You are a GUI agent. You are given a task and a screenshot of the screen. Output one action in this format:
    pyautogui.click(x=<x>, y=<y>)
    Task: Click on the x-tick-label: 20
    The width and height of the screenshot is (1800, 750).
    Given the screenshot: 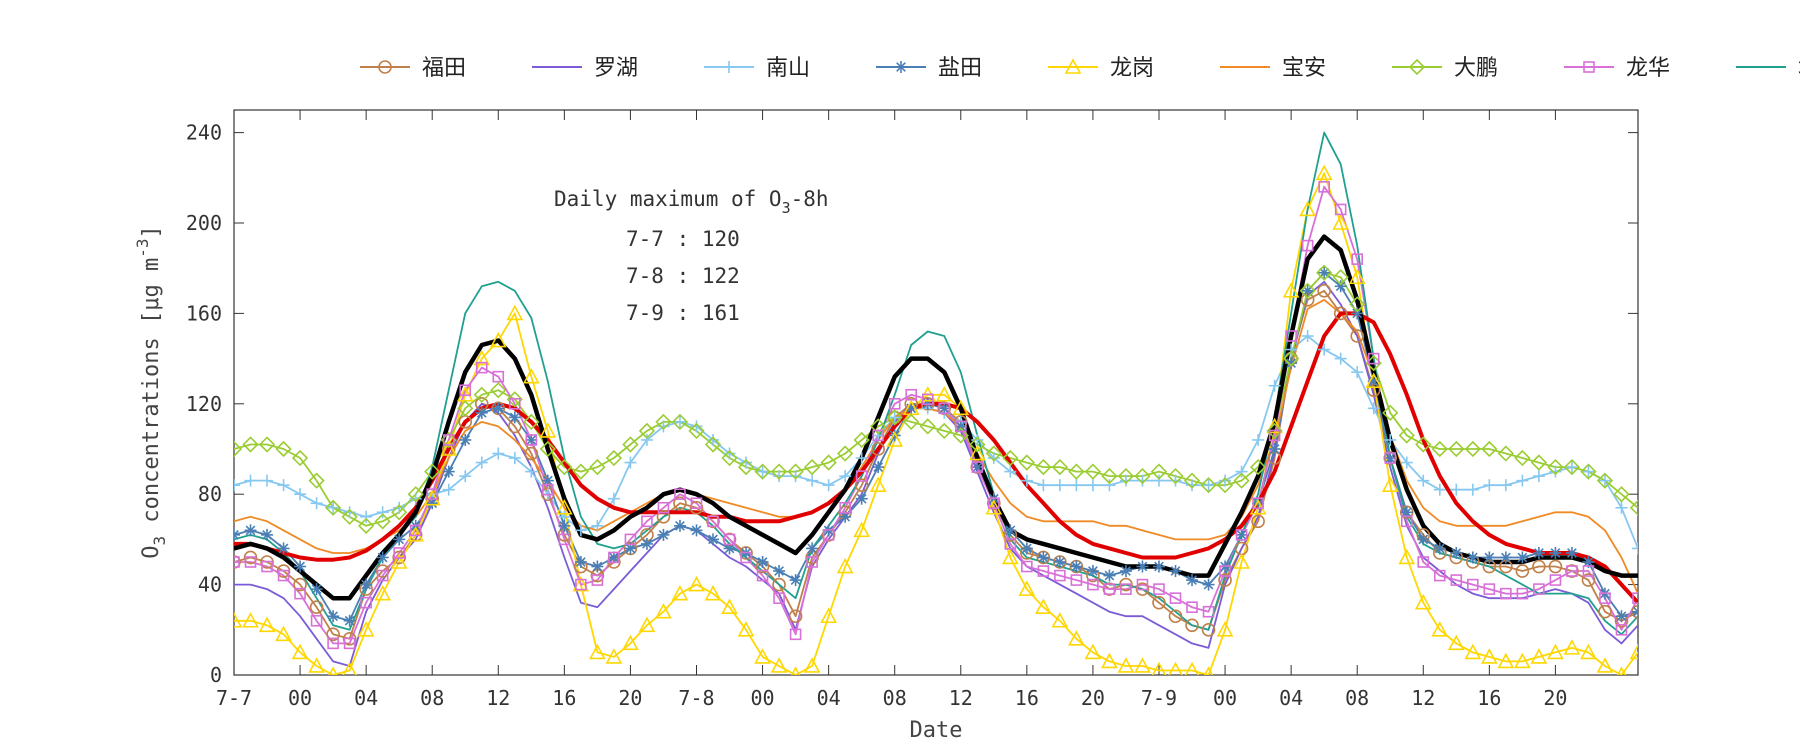 What is the action you would take?
    pyautogui.click(x=1555, y=698)
    